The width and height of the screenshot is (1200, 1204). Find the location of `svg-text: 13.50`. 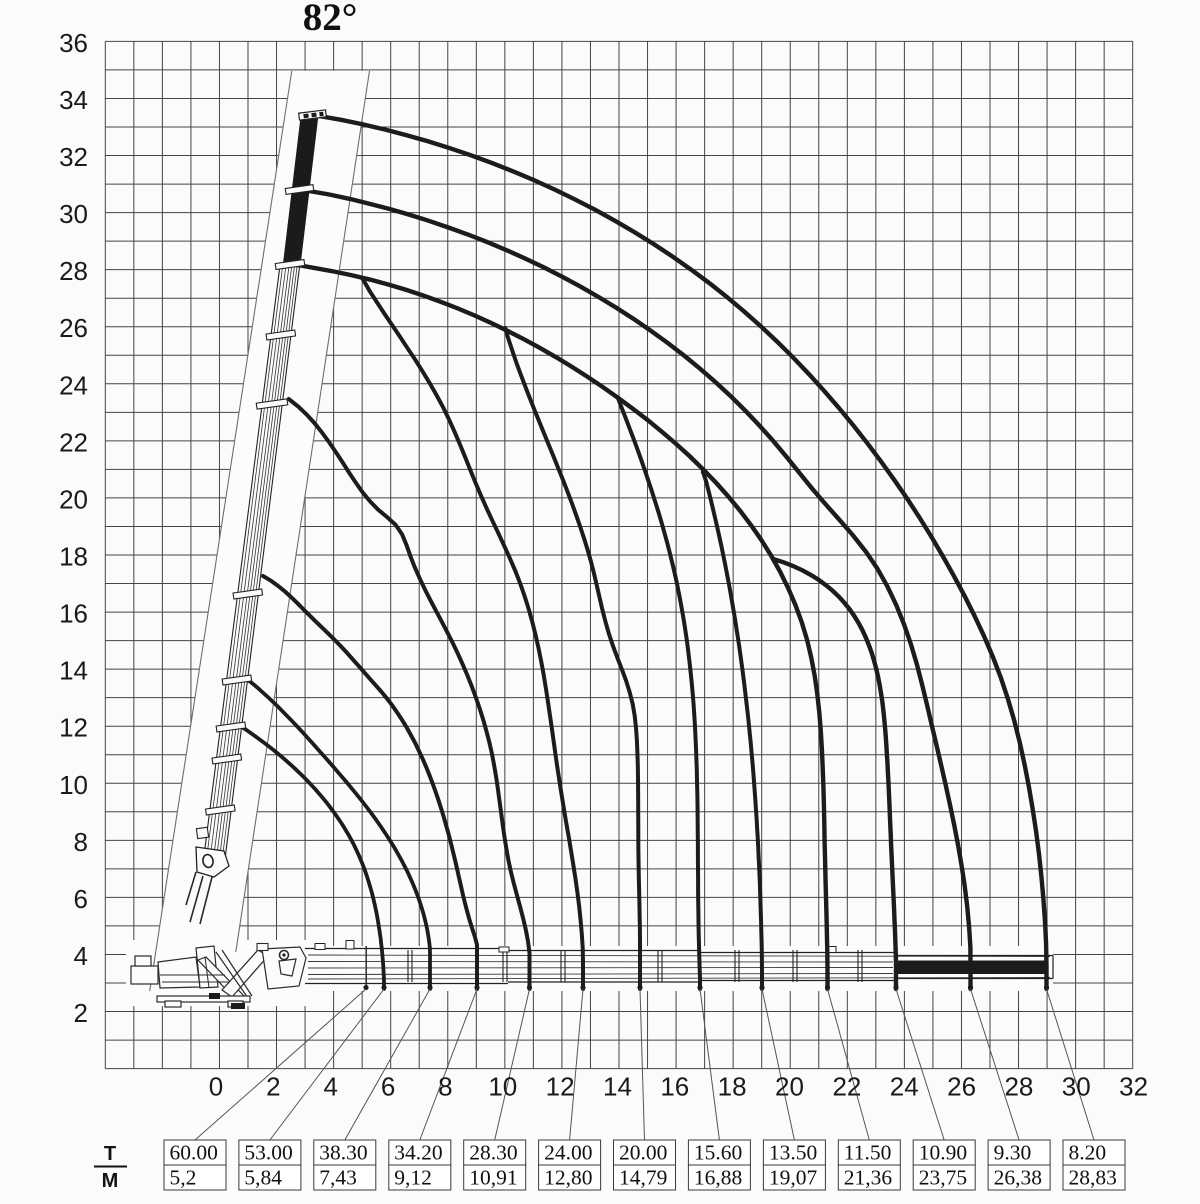

svg-text: 13.50 is located at coordinates (793, 1153).